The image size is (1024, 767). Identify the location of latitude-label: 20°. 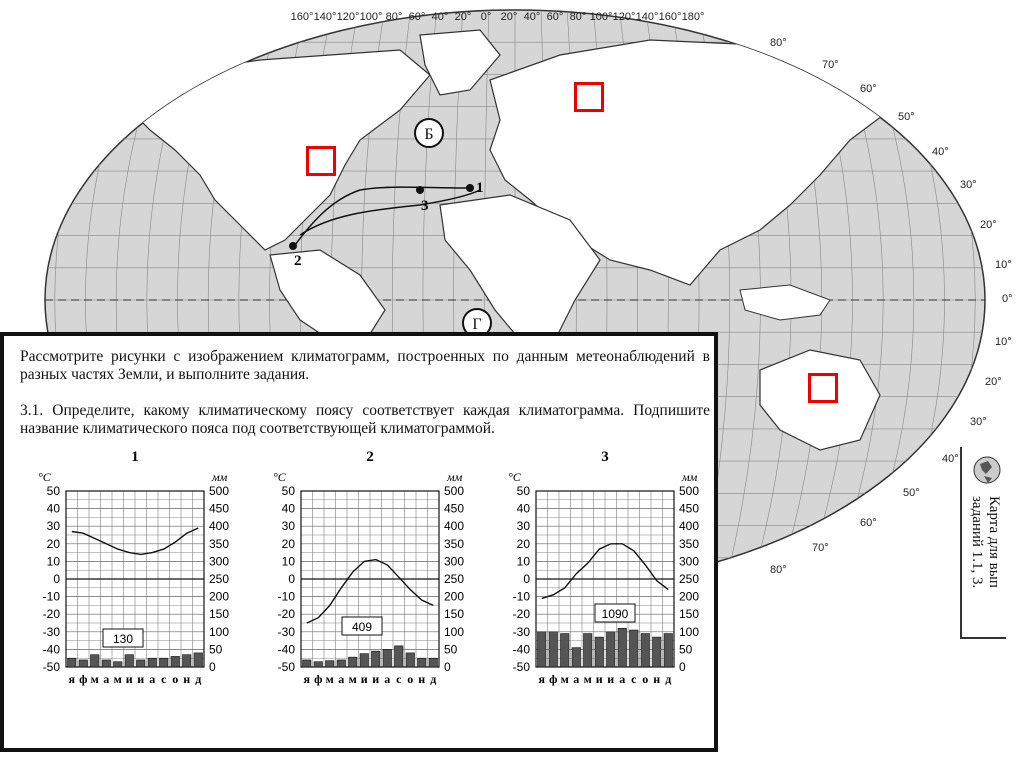
(993, 382).